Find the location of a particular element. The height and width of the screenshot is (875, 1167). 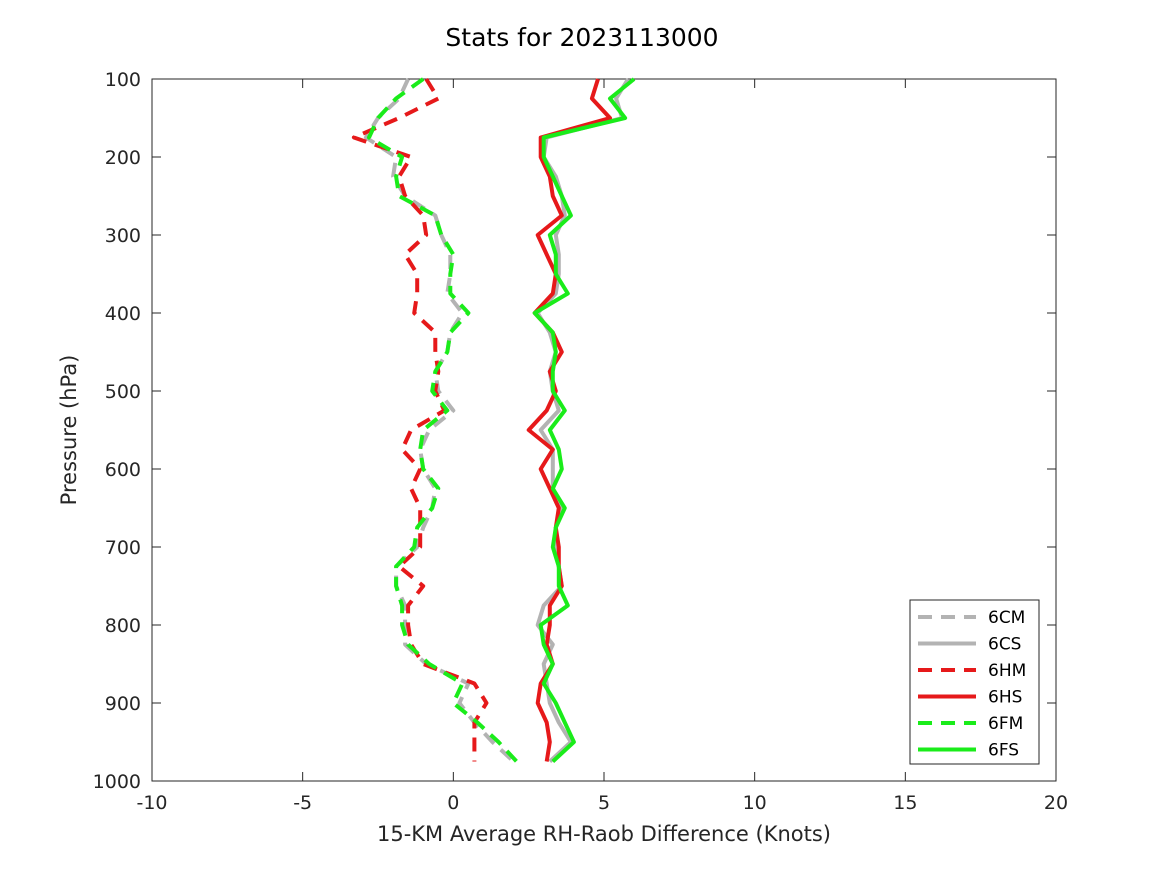

y-tick-label: 800 is located at coordinates (123, 626).